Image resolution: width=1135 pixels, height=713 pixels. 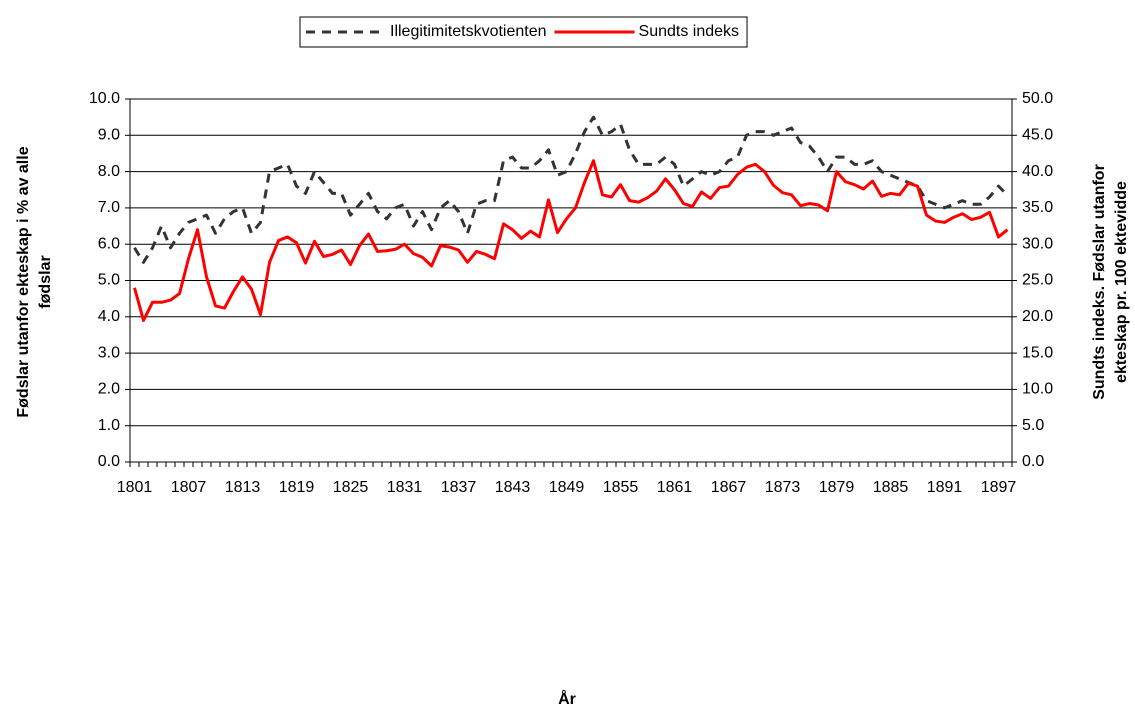 What do you see at coordinates (1037, 207) in the screenshot?
I see `y2-tick-label: 35.0` at bounding box center [1037, 207].